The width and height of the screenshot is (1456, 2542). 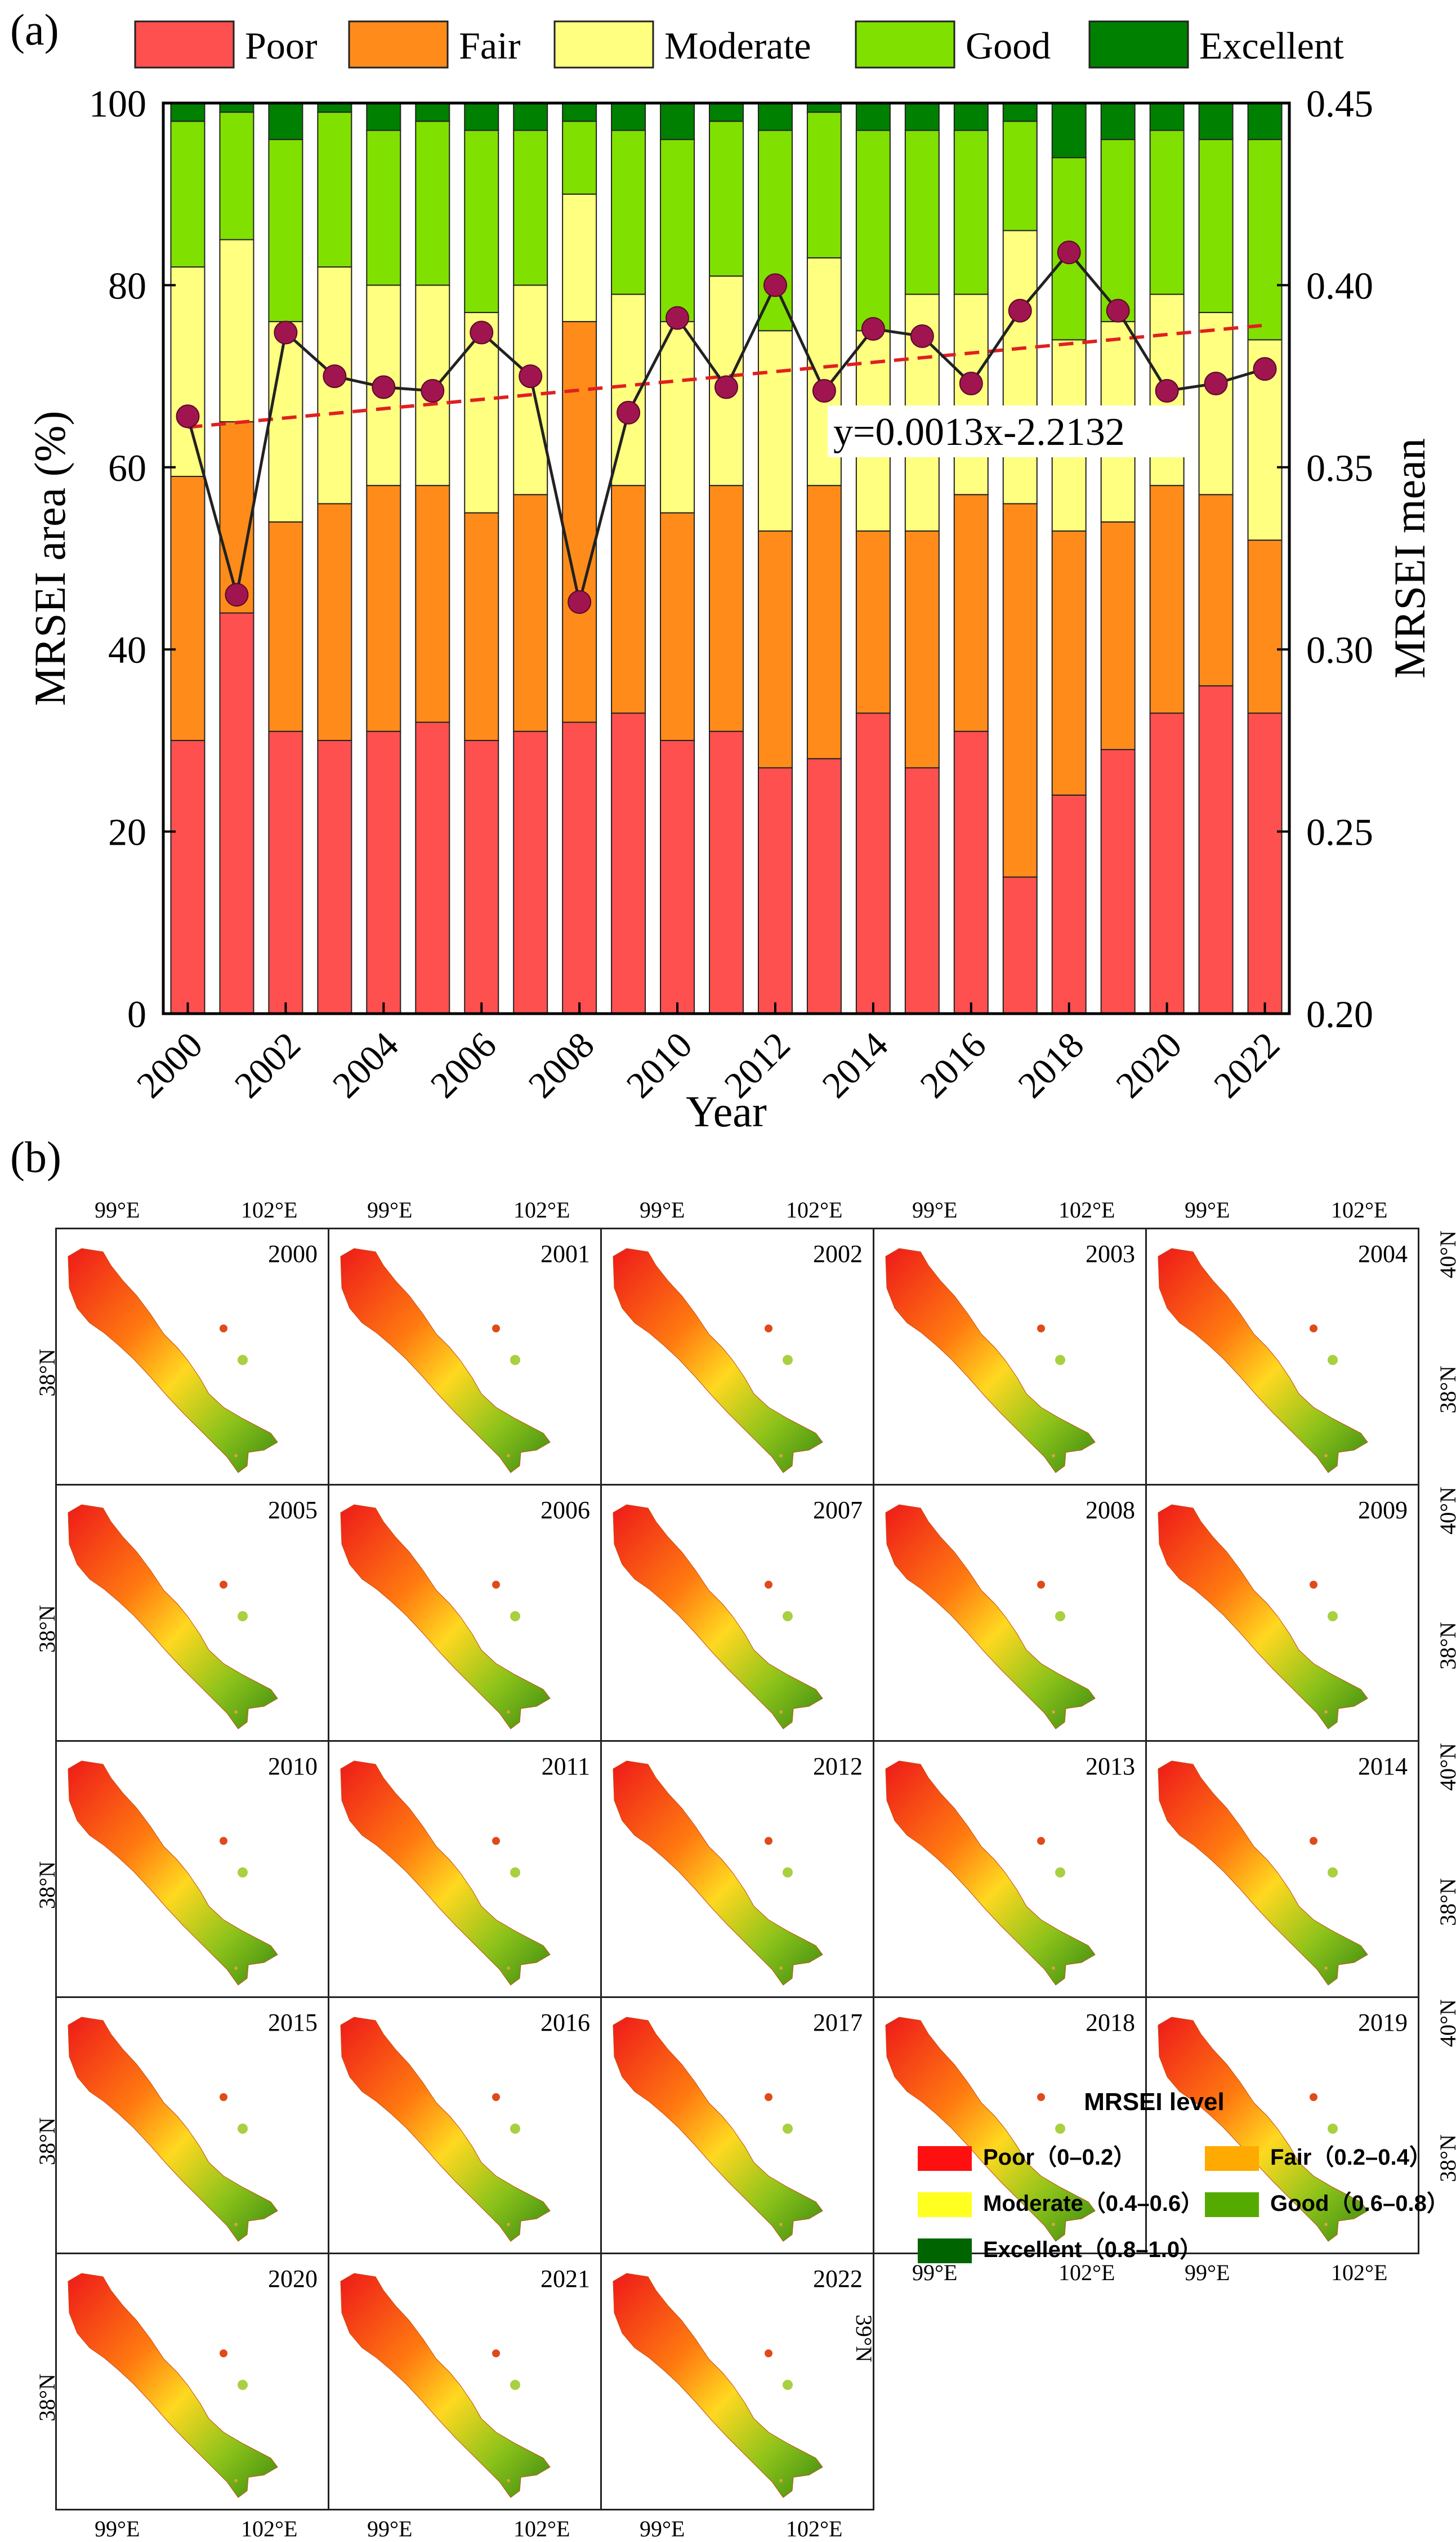 What do you see at coordinates (629, 413) in the screenshot?
I see `mean-point-2009` at bounding box center [629, 413].